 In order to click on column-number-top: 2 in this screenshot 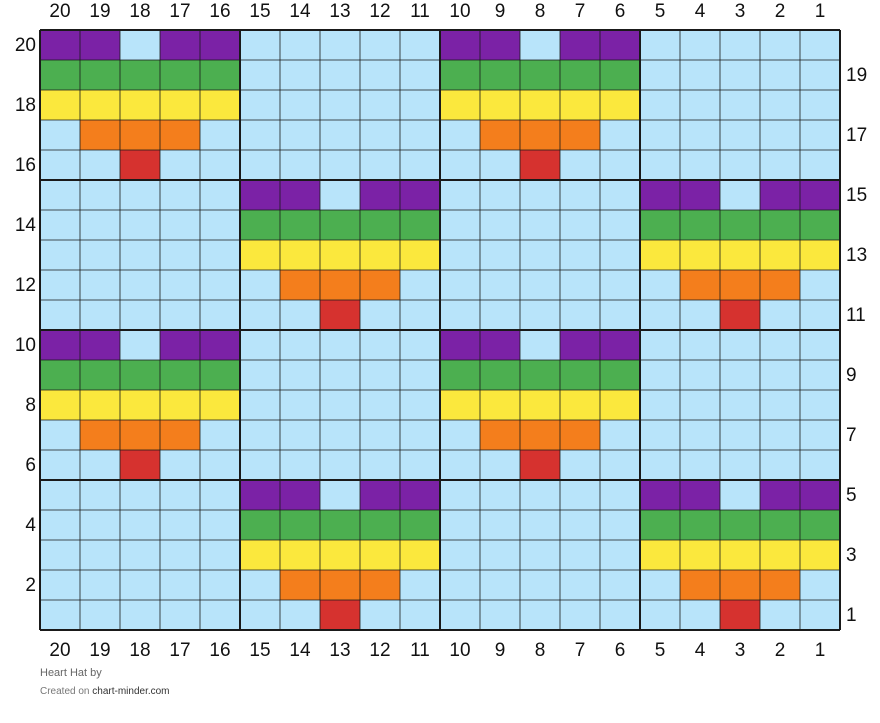, I will do `click(780, 11)`.